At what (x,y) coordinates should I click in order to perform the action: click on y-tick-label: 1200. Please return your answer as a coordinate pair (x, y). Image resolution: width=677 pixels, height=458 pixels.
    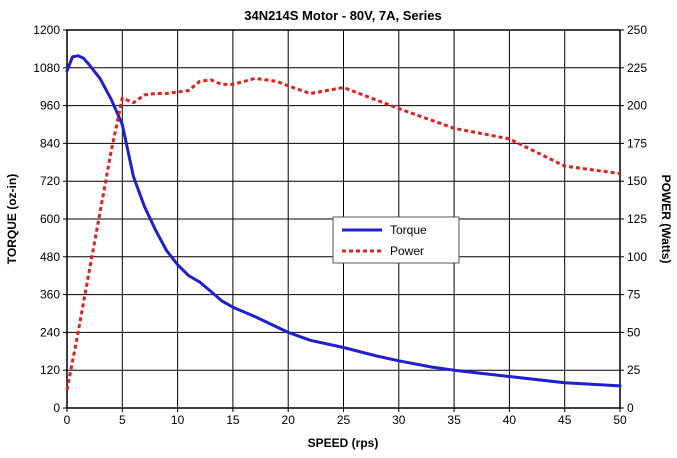
    Looking at the image, I should click on (46, 30).